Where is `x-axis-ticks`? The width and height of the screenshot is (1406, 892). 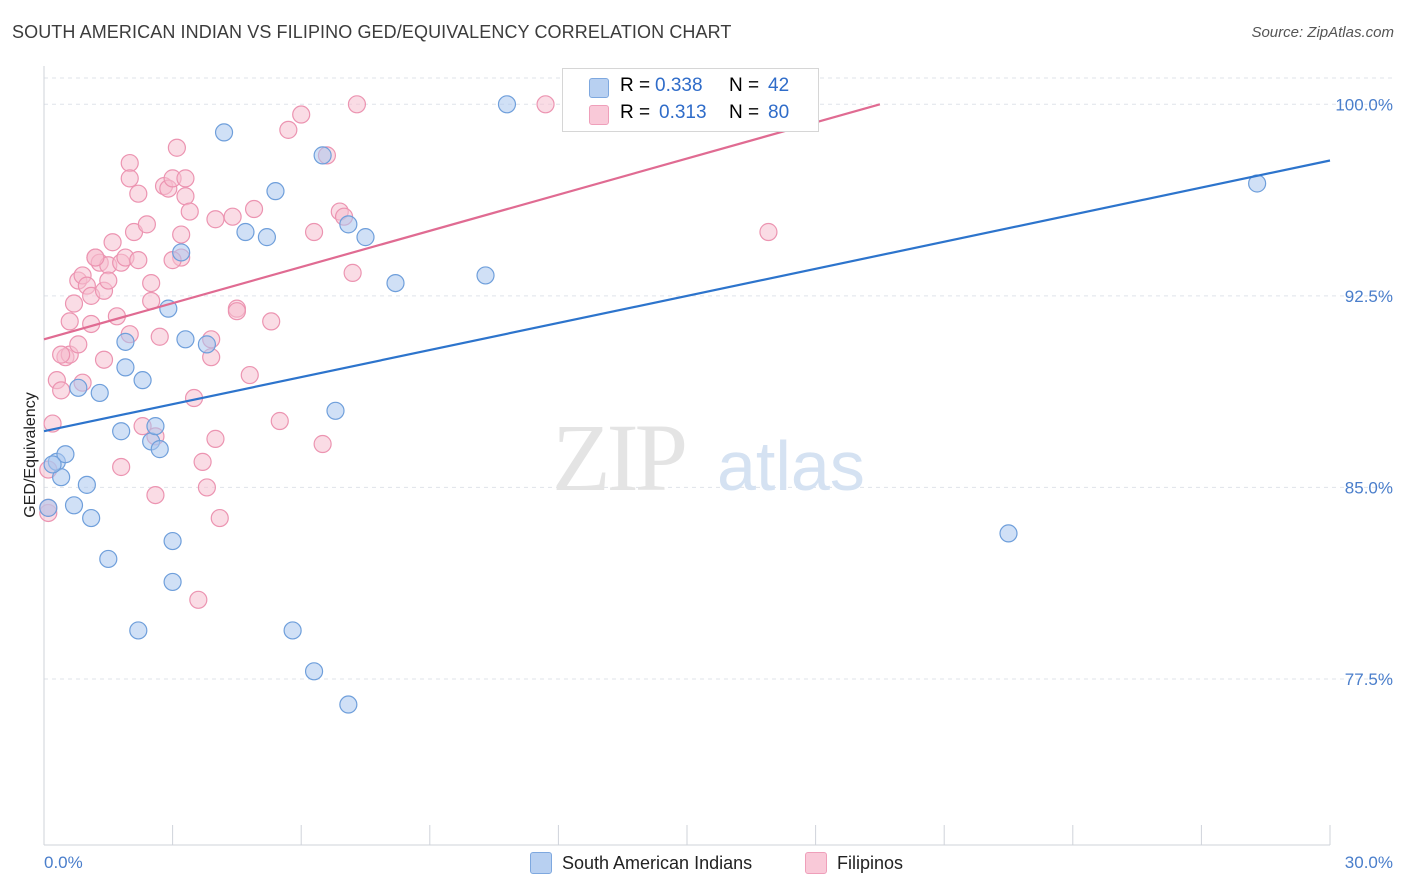
x-axis-ticks is located at coordinates (687, 835).